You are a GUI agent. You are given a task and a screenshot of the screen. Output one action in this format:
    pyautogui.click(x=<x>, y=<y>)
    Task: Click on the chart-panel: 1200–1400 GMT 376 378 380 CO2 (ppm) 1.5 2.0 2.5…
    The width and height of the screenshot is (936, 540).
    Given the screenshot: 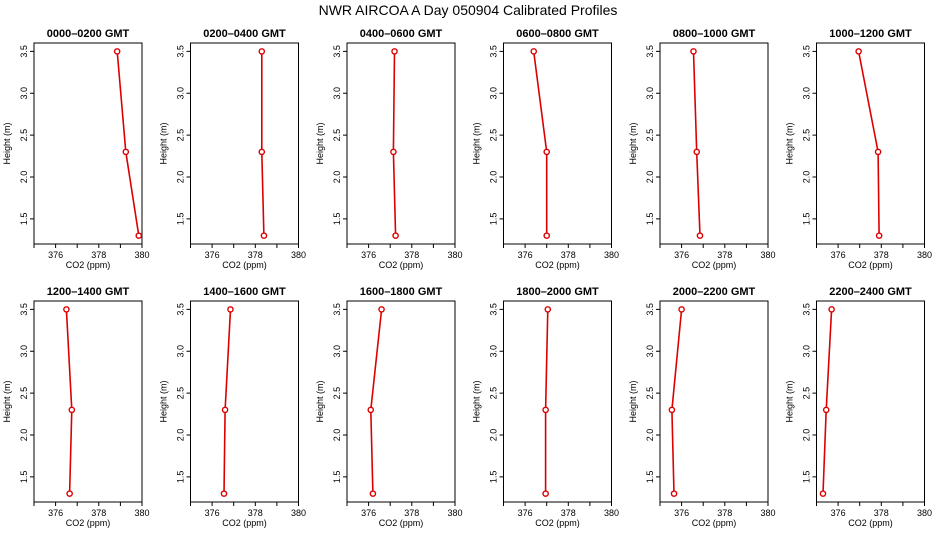 What is the action you would take?
    pyautogui.click(x=76, y=407)
    